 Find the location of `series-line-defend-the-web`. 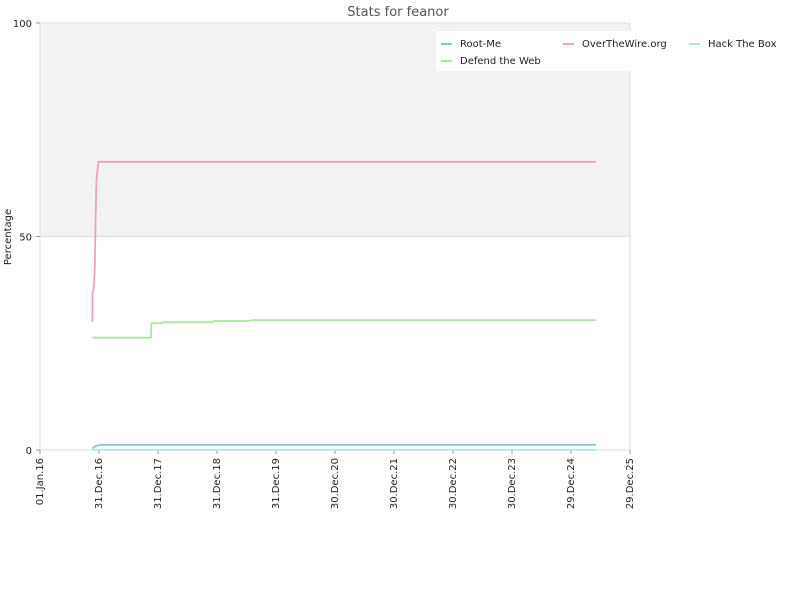

series-line-defend-the-web is located at coordinates (344, 329).